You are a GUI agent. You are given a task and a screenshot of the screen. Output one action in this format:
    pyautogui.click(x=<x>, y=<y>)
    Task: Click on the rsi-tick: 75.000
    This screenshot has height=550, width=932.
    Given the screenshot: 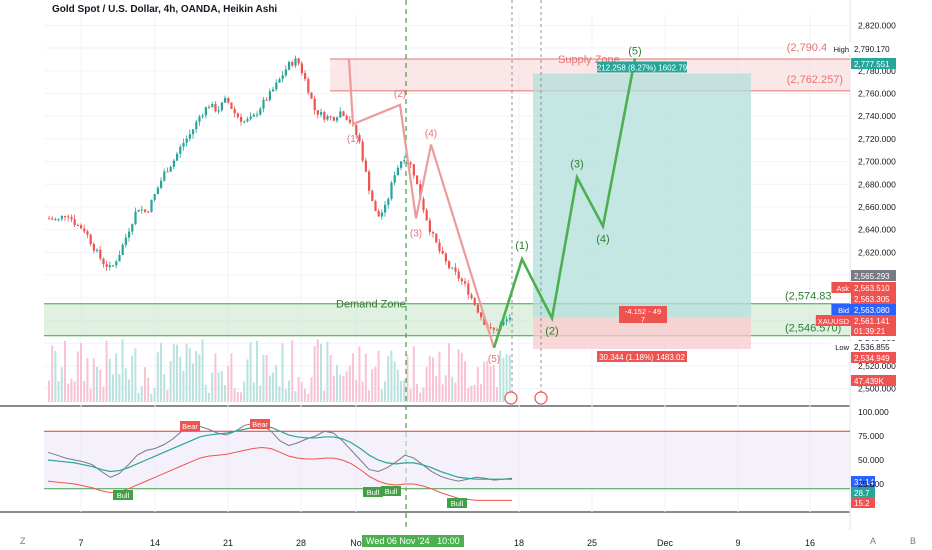 What is the action you would take?
    pyautogui.click(x=871, y=436)
    